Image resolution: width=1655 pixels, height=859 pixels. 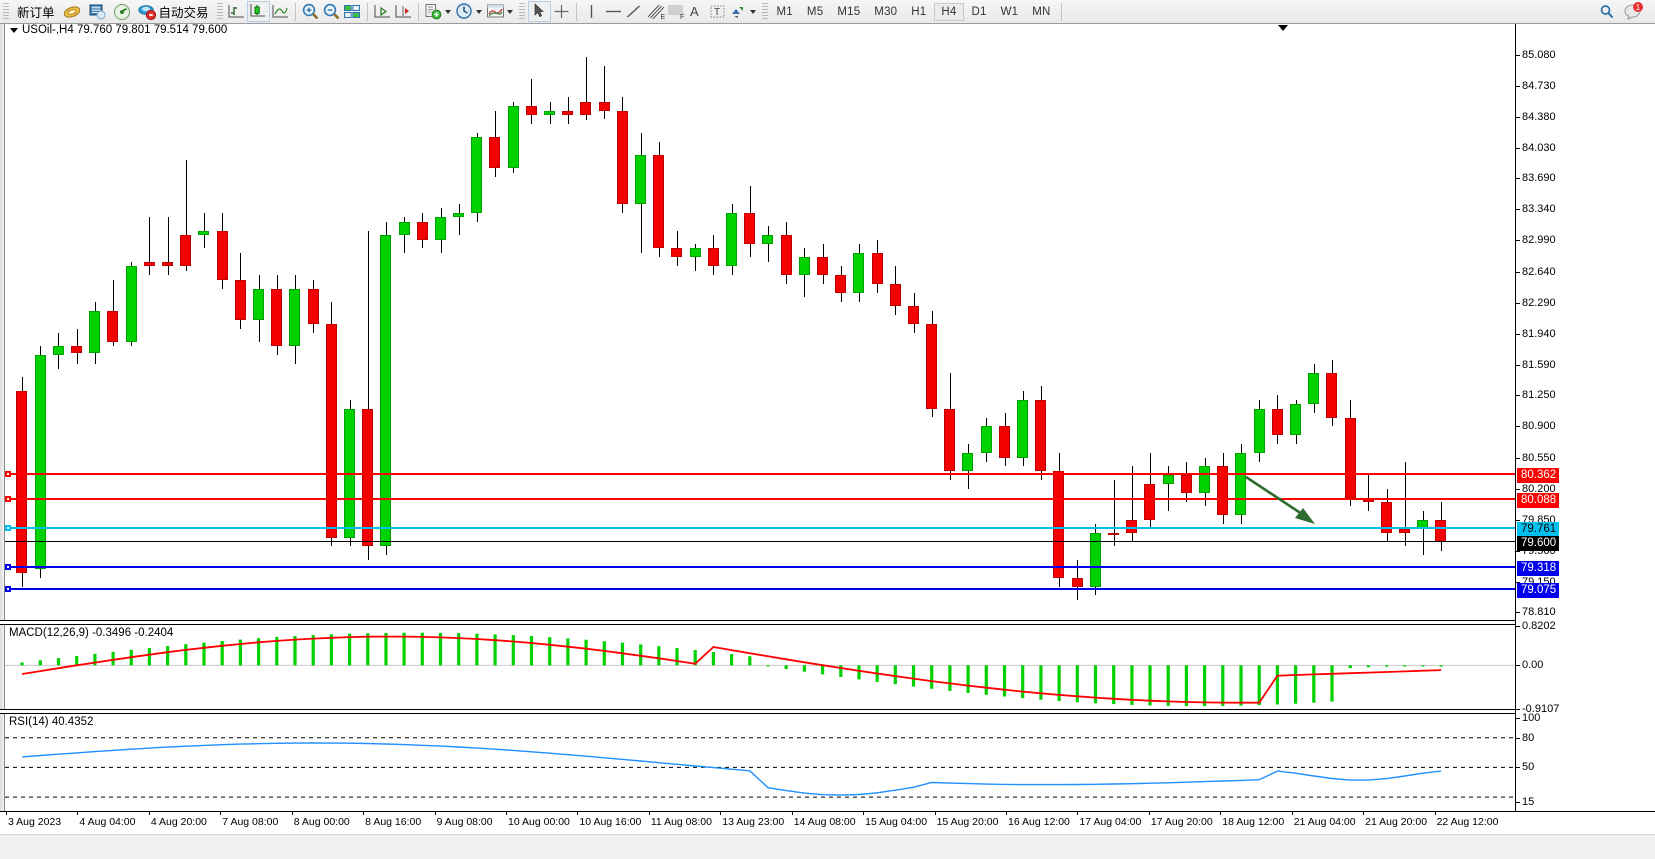 I want to click on horizontal-scrollbar, so click(x=827, y=846).